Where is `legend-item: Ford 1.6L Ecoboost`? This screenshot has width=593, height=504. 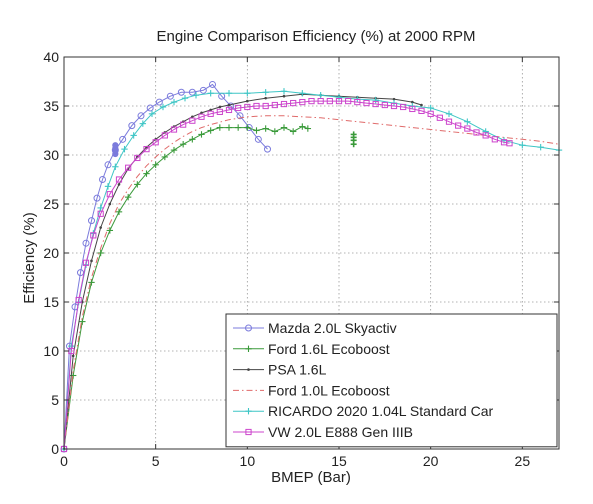
legend-item: Ford 1.6L Ecoboost is located at coordinates (311, 349).